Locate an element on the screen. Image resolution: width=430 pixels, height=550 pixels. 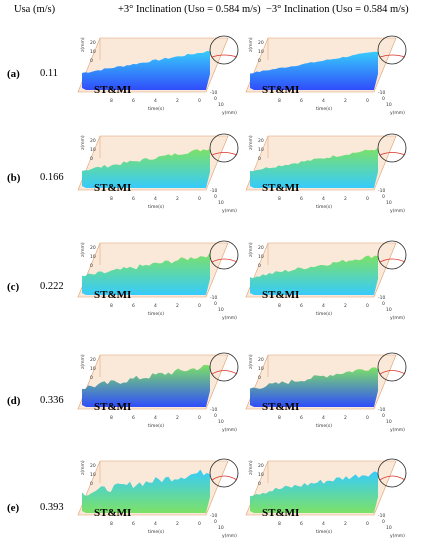
row-usa-c: 0.222 is located at coordinates (52, 286).